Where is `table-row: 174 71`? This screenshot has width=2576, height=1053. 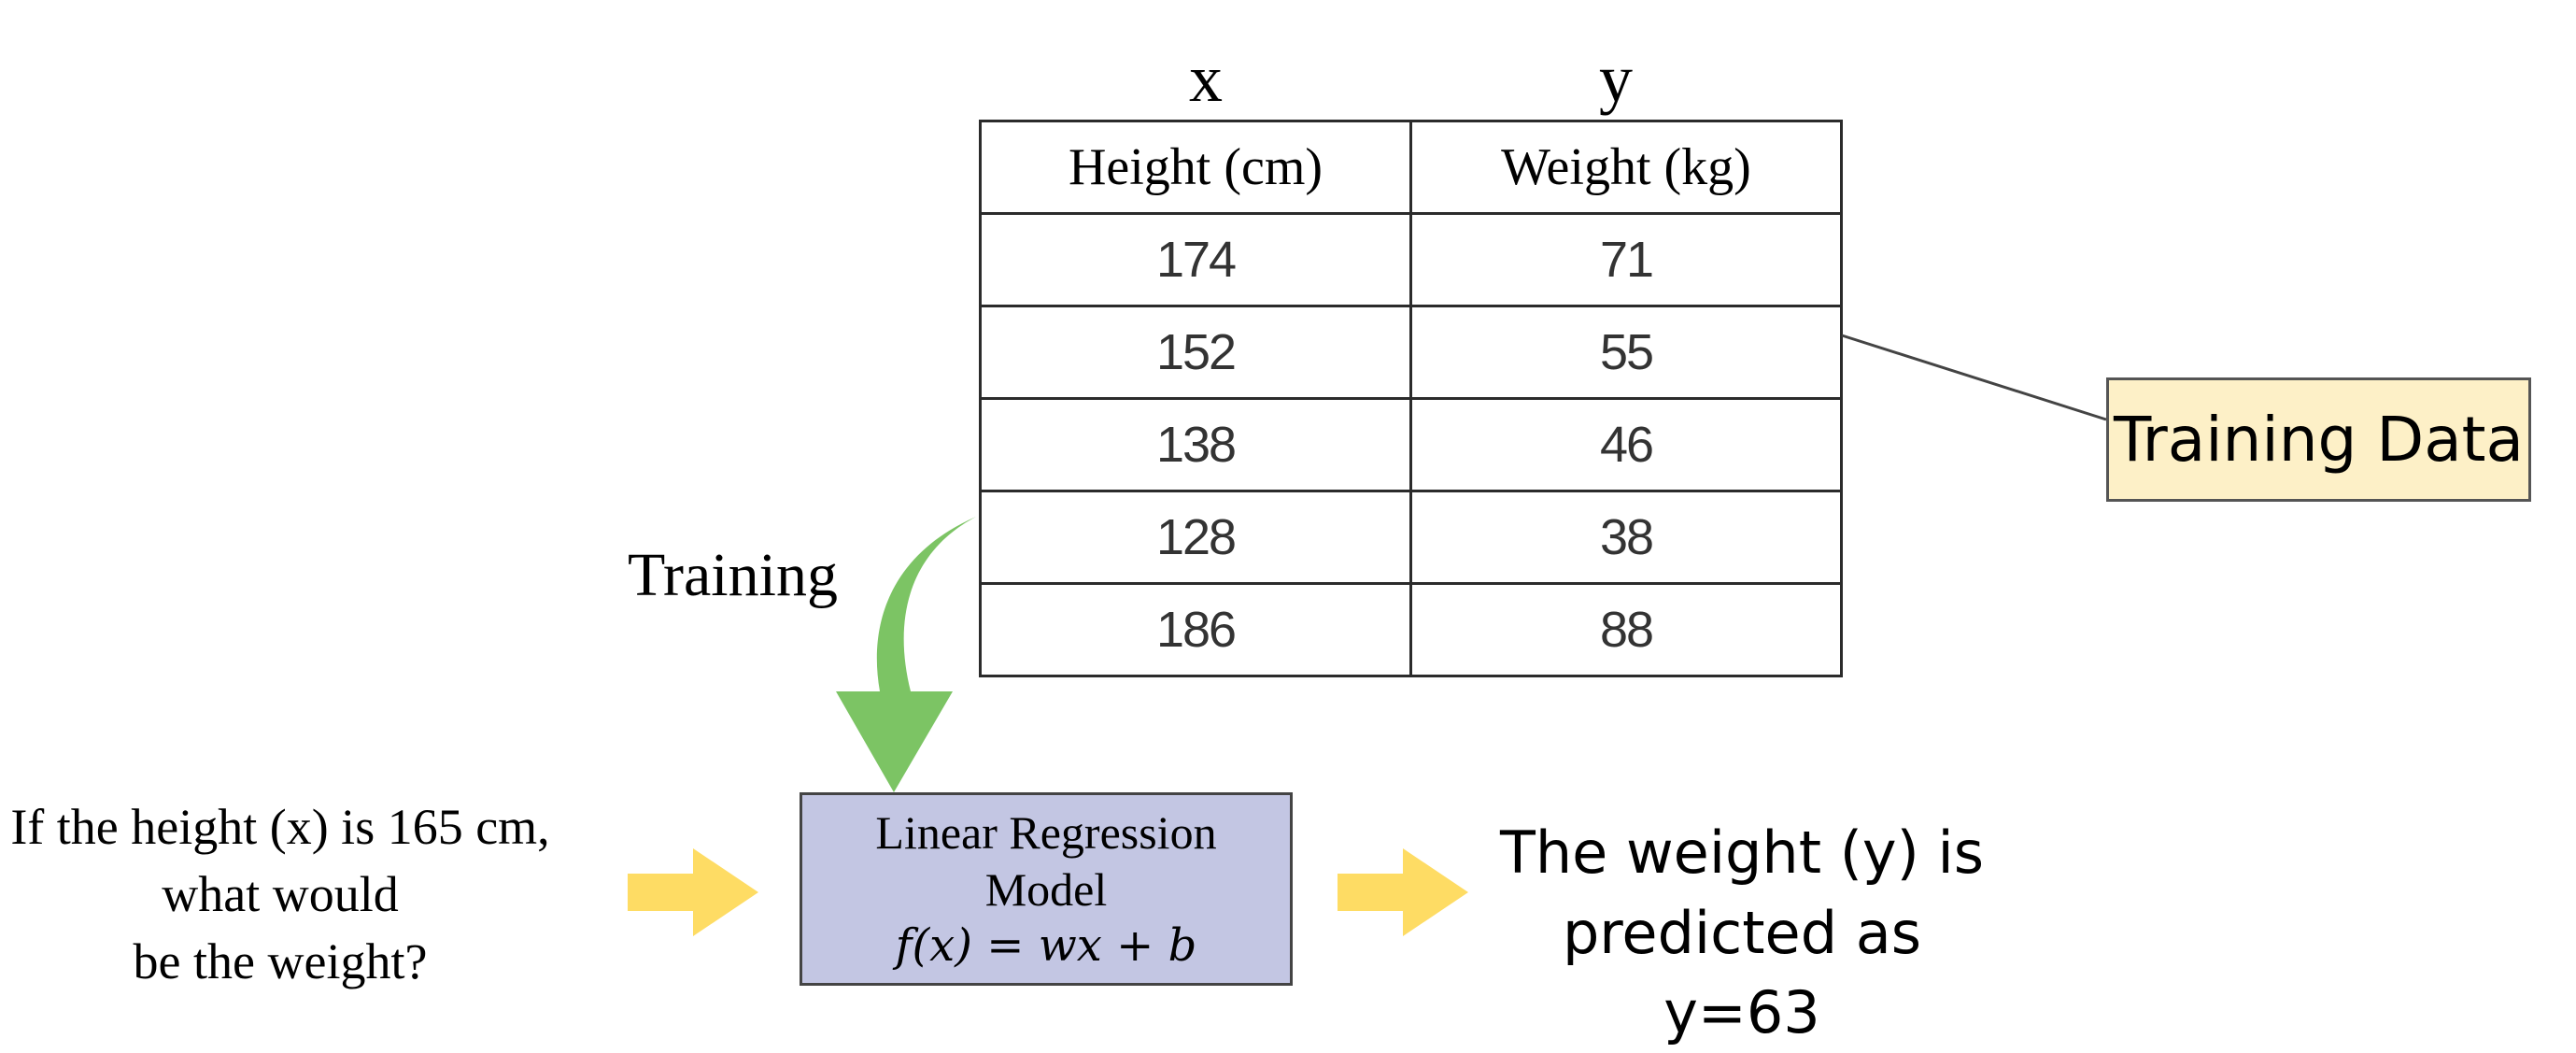 table-row: 174 71 is located at coordinates (1411, 260).